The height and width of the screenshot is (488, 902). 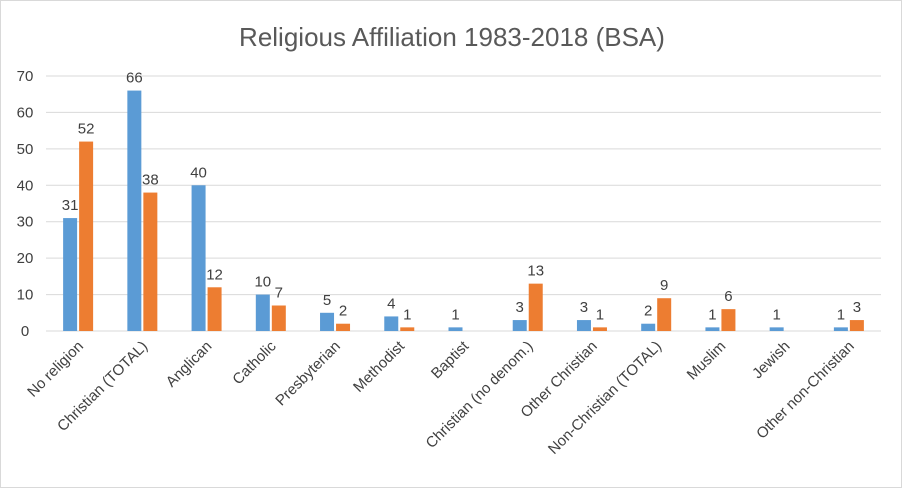 I want to click on x-category-label: Presbyterian, so click(x=308, y=374).